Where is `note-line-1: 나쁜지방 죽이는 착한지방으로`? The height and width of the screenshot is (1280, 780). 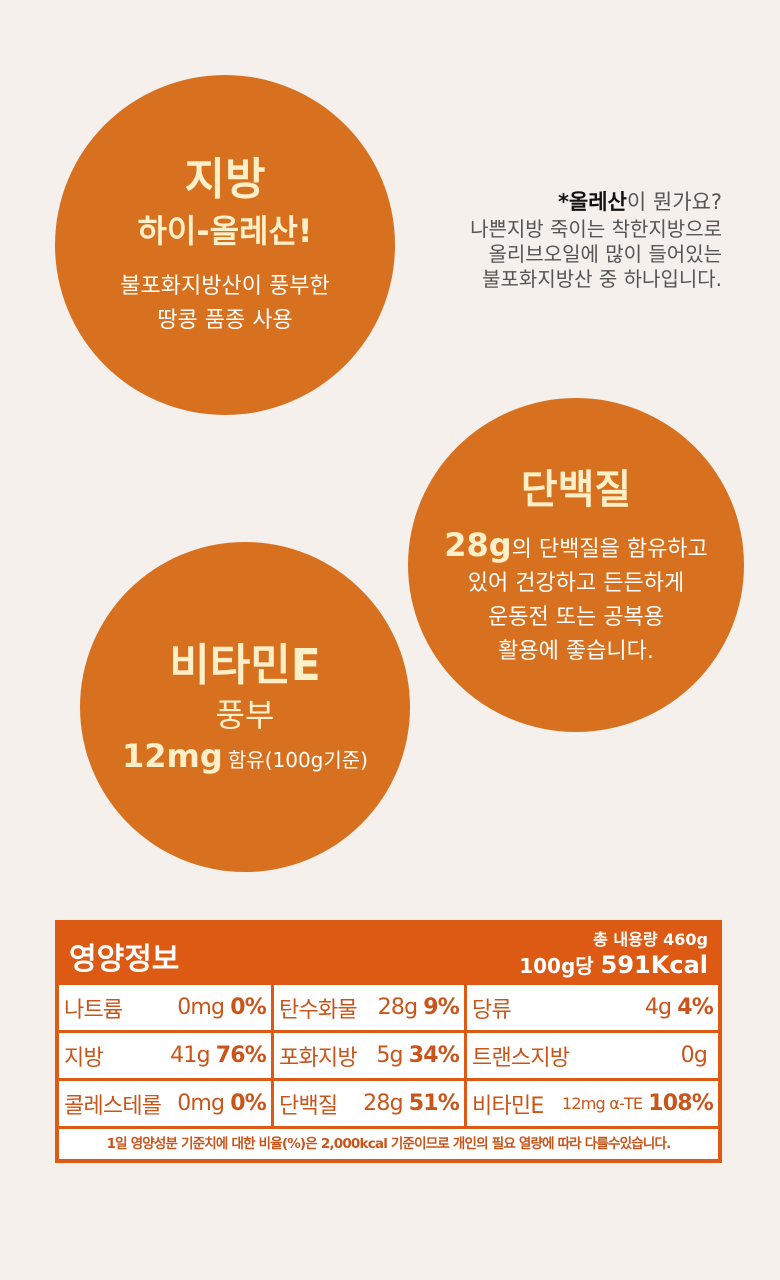 note-line-1: 나쁜지방 죽이는 착한지방으로 is located at coordinates (596, 229).